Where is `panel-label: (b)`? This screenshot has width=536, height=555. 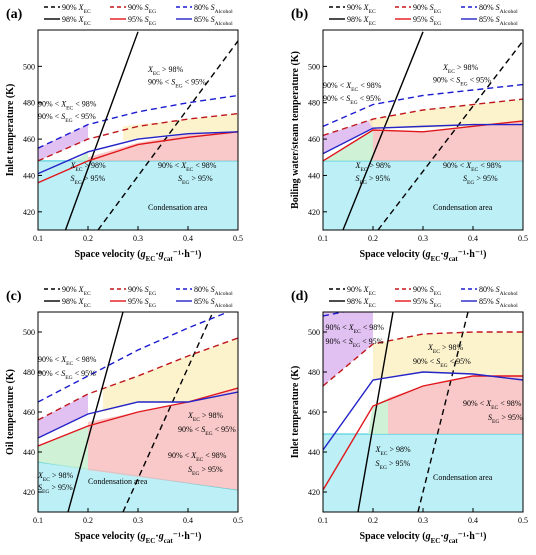 panel-label: (b) is located at coordinates (299, 14).